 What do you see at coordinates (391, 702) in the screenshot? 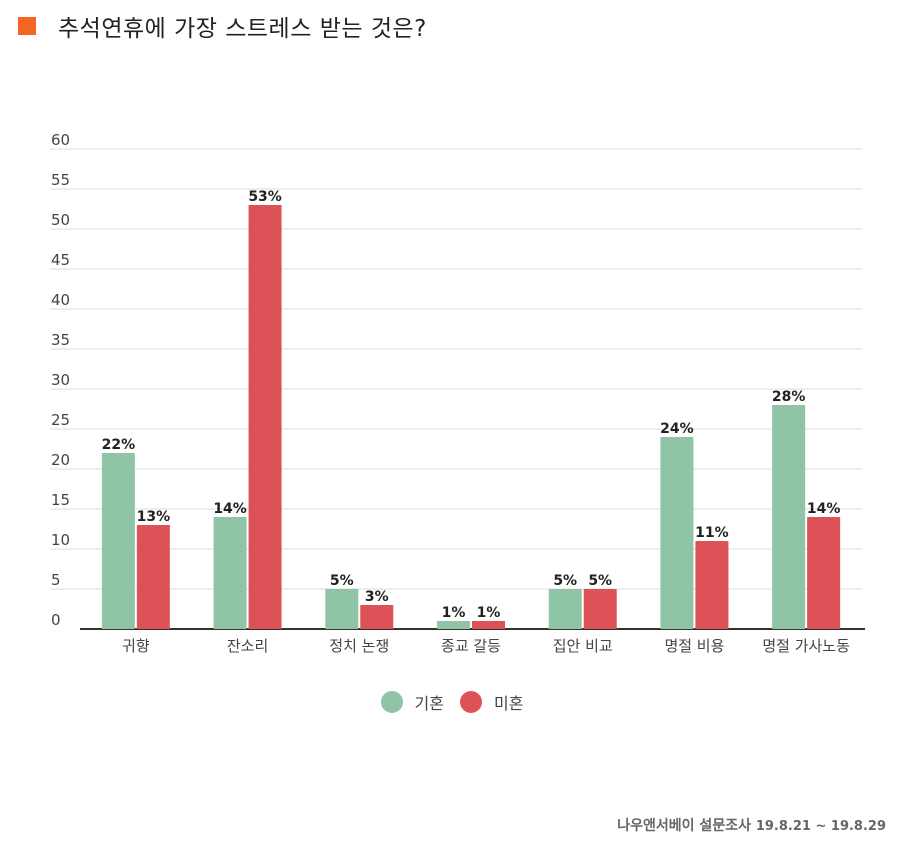
I see `legend-dot-married-icon` at bounding box center [391, 702].